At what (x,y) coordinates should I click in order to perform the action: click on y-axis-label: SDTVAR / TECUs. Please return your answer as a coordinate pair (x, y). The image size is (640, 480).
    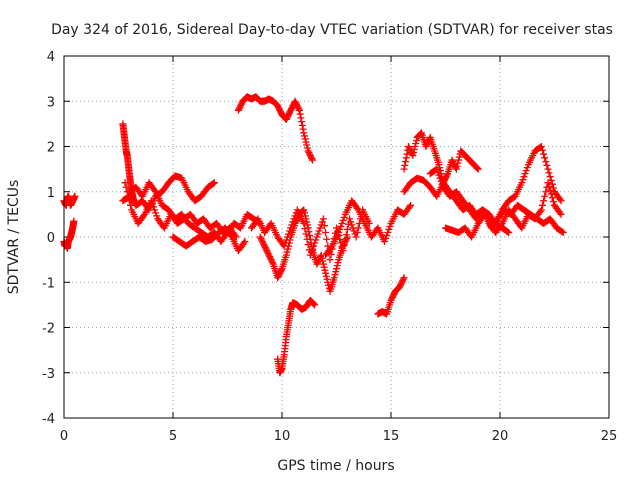
    Looking at the image, I should click on (14, 237).